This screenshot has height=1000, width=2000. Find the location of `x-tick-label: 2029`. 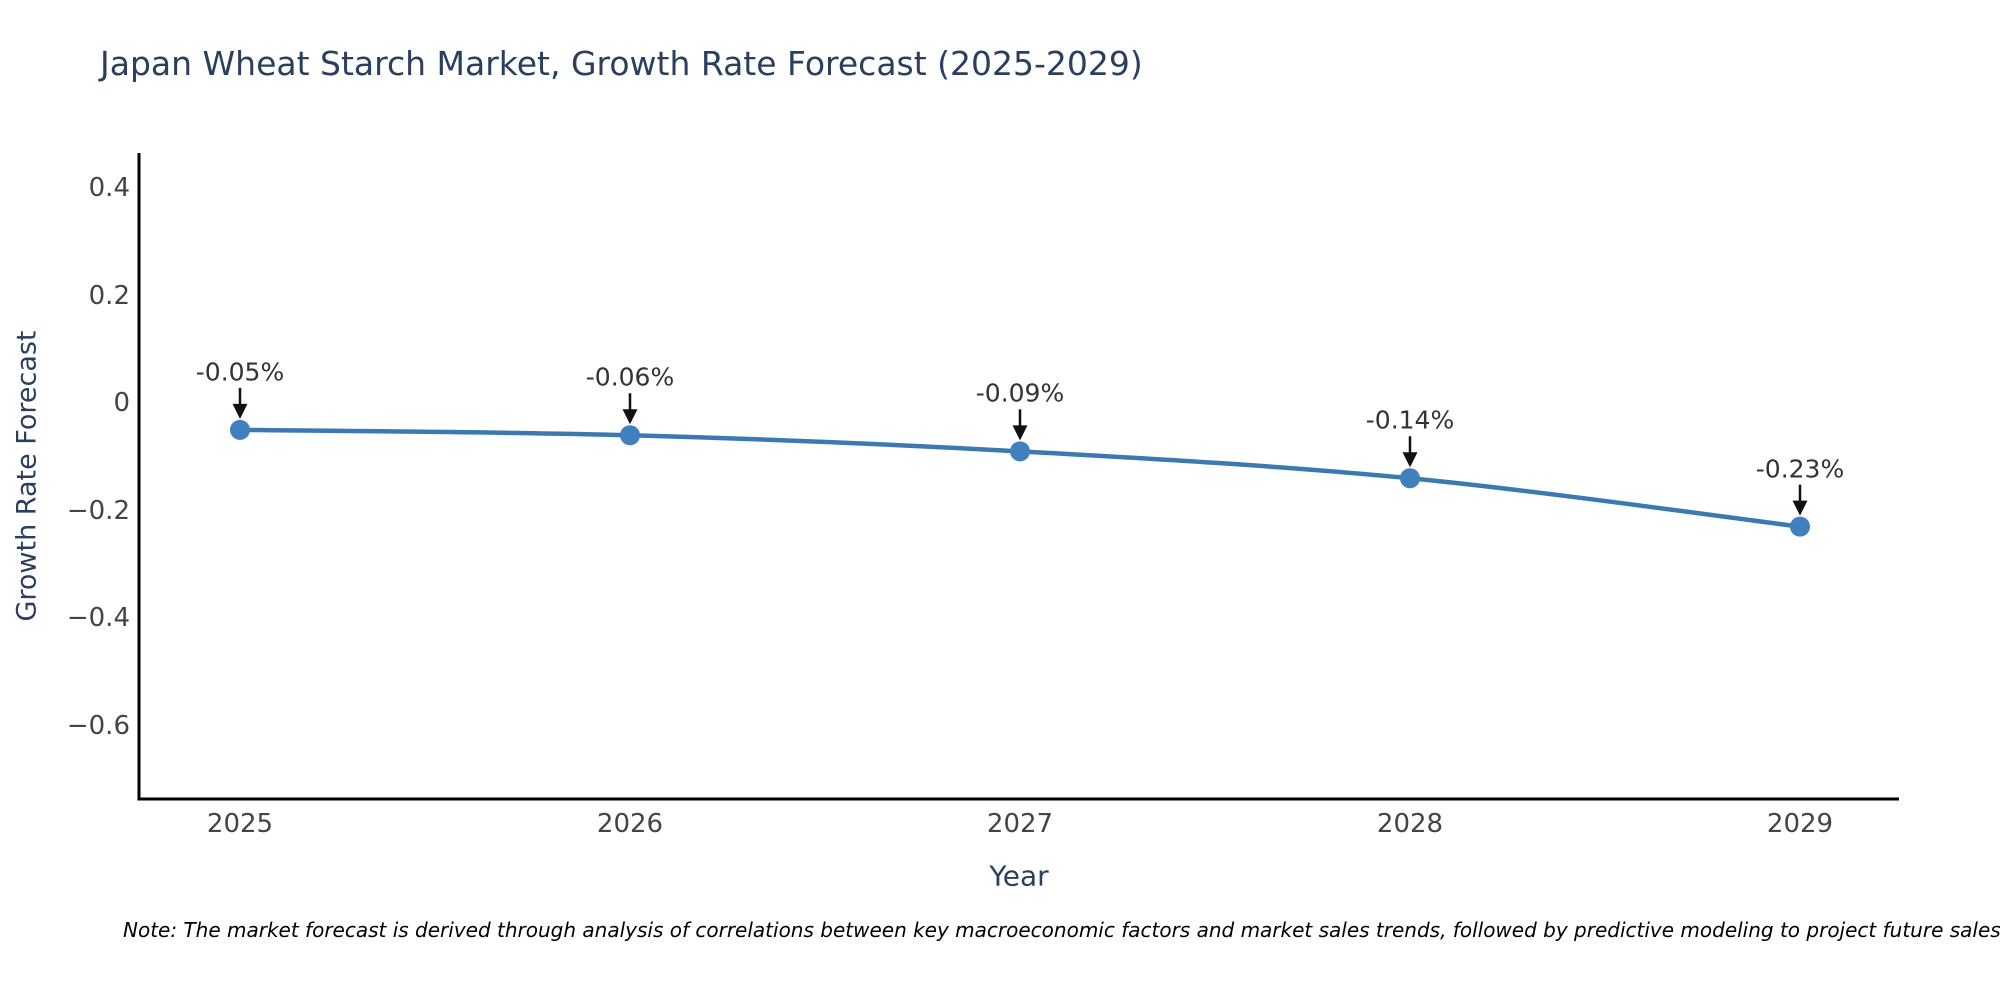

x-tick-label: 2029 is located at coordinates (1800, 824).